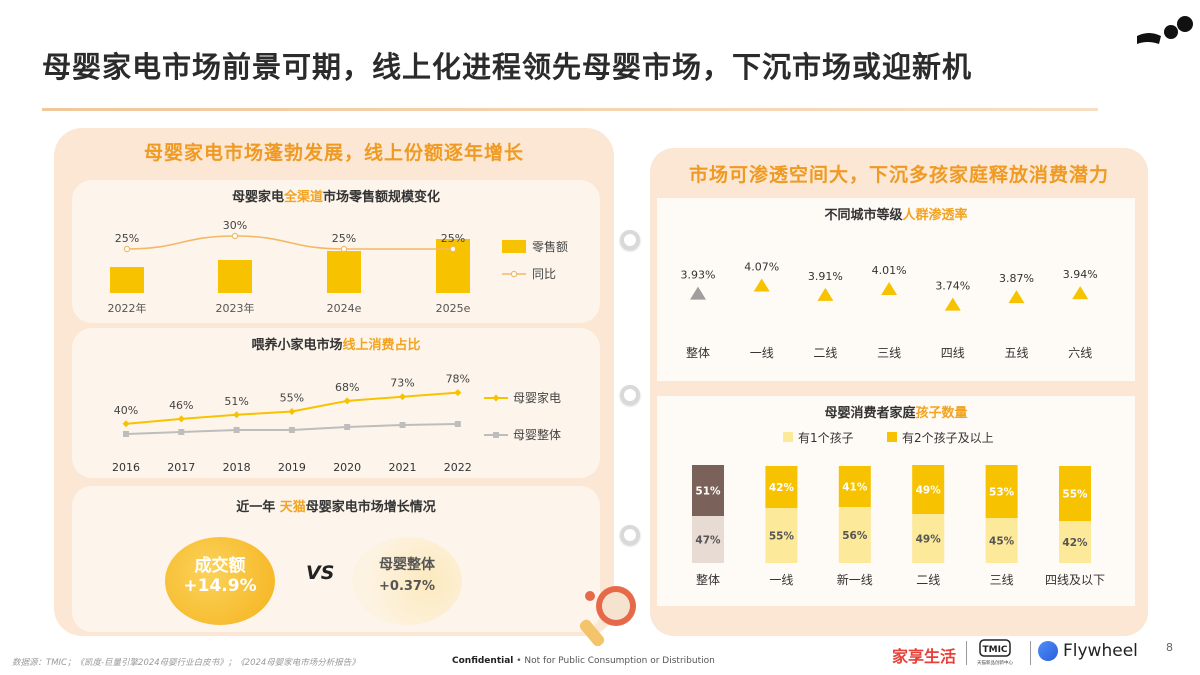  Describe the element at coordinates (1088, 651) in the screenshot. I see `brand-flywheel-logo: Flywheel` at that location.